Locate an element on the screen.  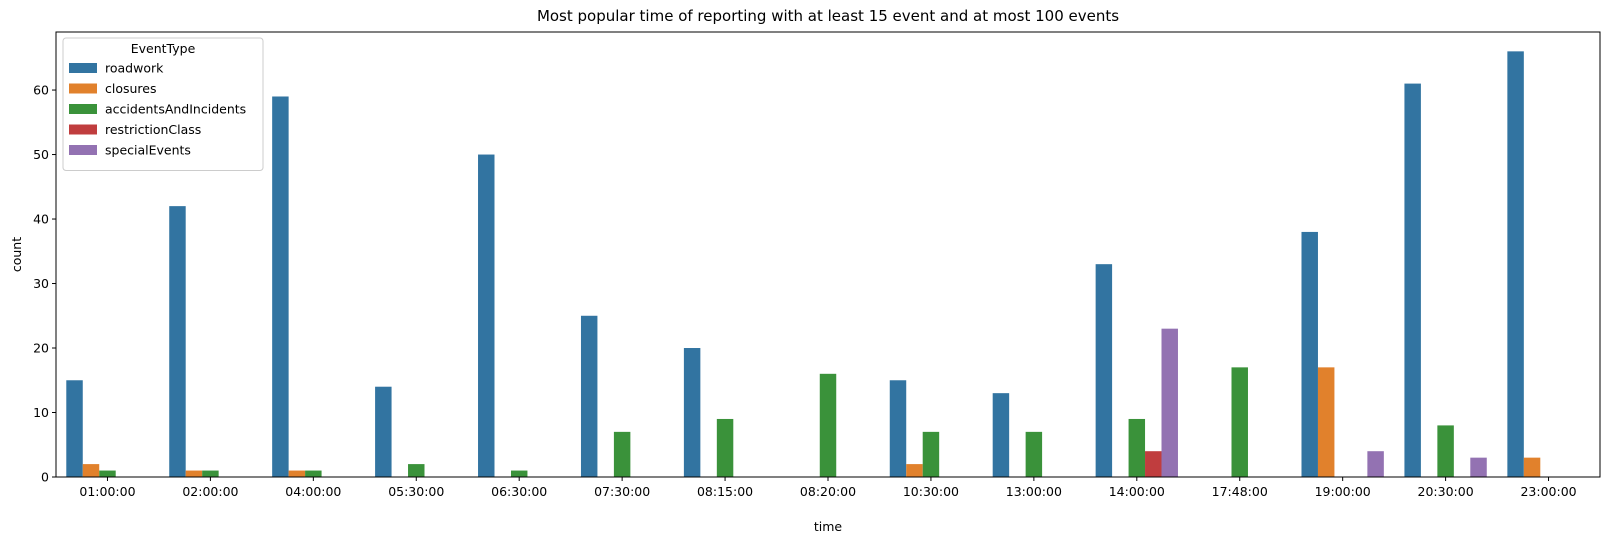
bar-accidentsAndIncidents-20:30:00 is located at coordinates (1445, 451).